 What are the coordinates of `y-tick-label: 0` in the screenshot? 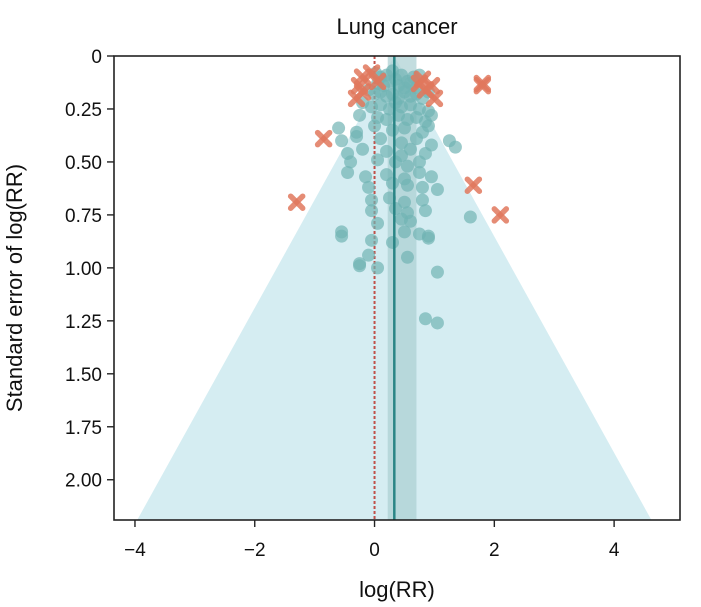 It's located at (96, 57).